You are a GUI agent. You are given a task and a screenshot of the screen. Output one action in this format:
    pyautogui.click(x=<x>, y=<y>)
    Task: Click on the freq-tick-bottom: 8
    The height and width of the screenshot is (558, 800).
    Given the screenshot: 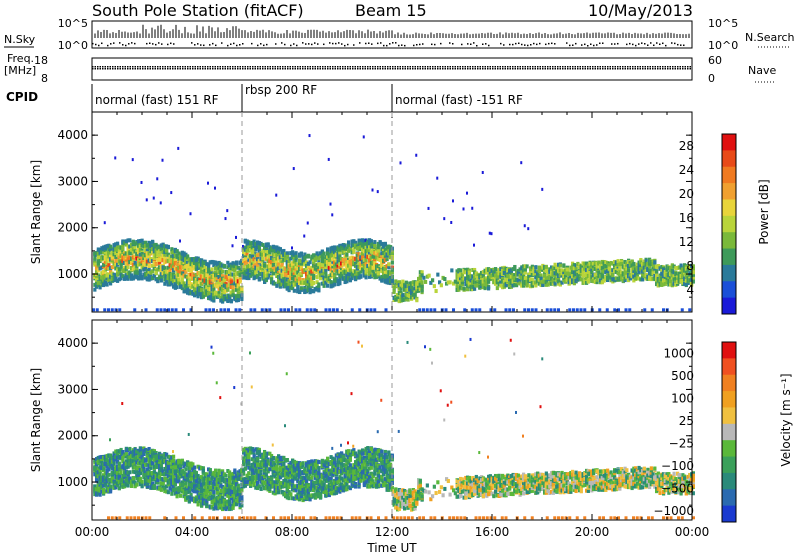 What is the action you would take?
    pyautogui.click(x=44, y=78)
    